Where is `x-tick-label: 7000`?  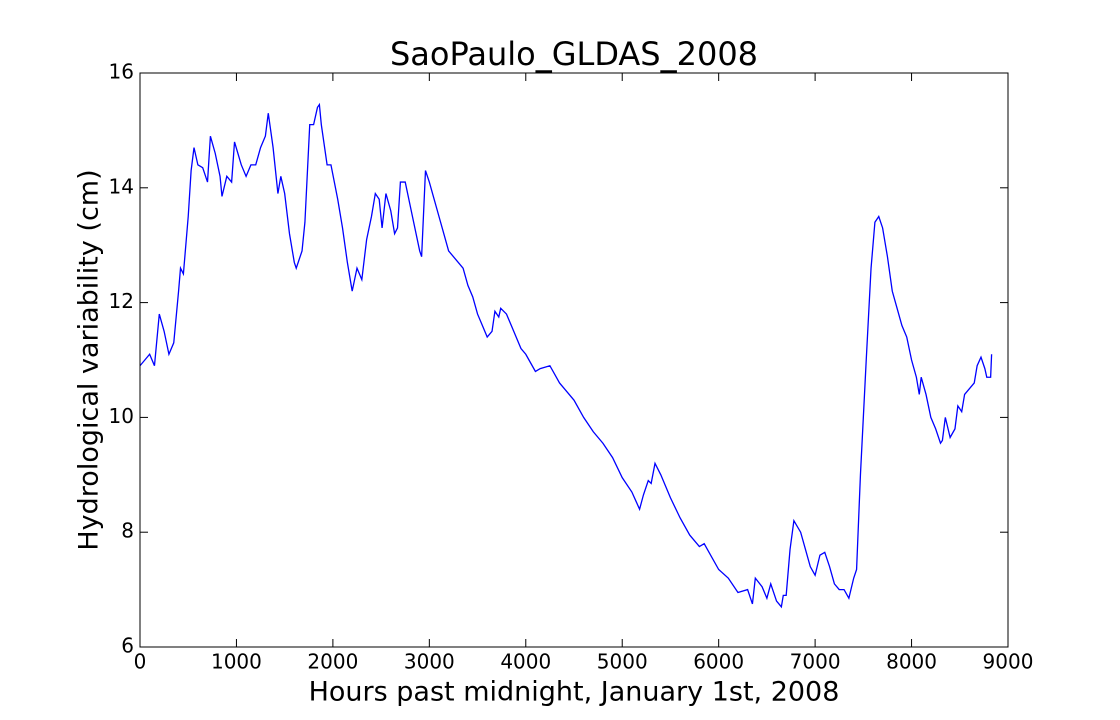 x-tick-label: 7000 is located at coordinates (815, 662).